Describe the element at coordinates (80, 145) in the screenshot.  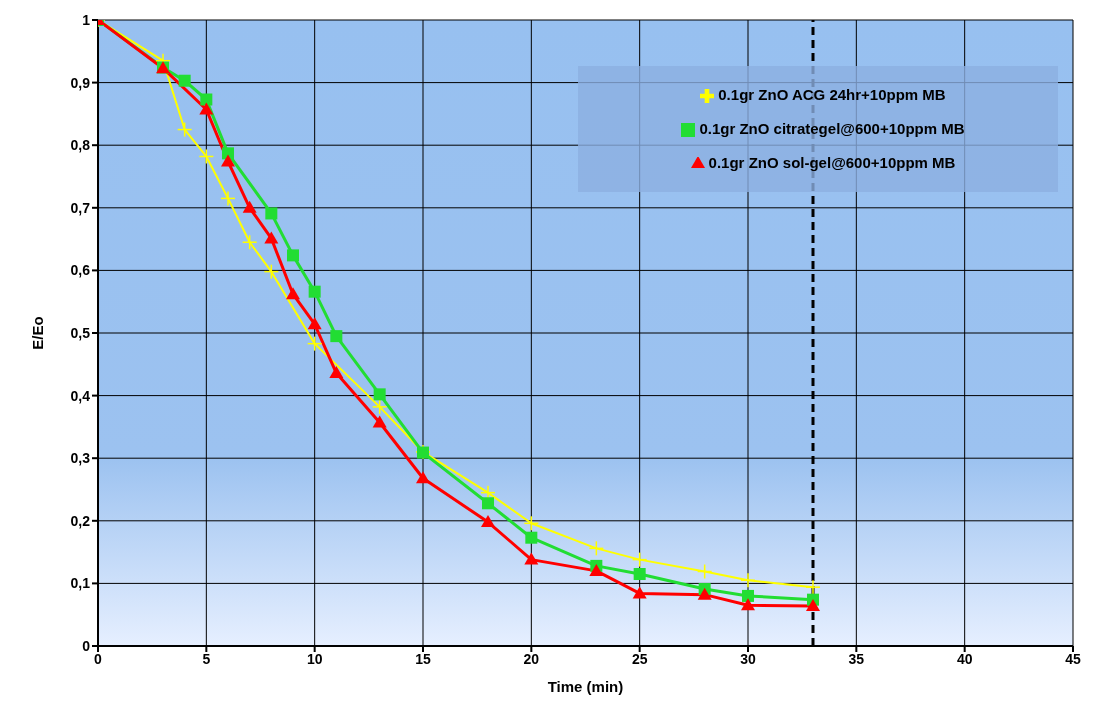
I see `y-tick-label: 0,8` at that location.